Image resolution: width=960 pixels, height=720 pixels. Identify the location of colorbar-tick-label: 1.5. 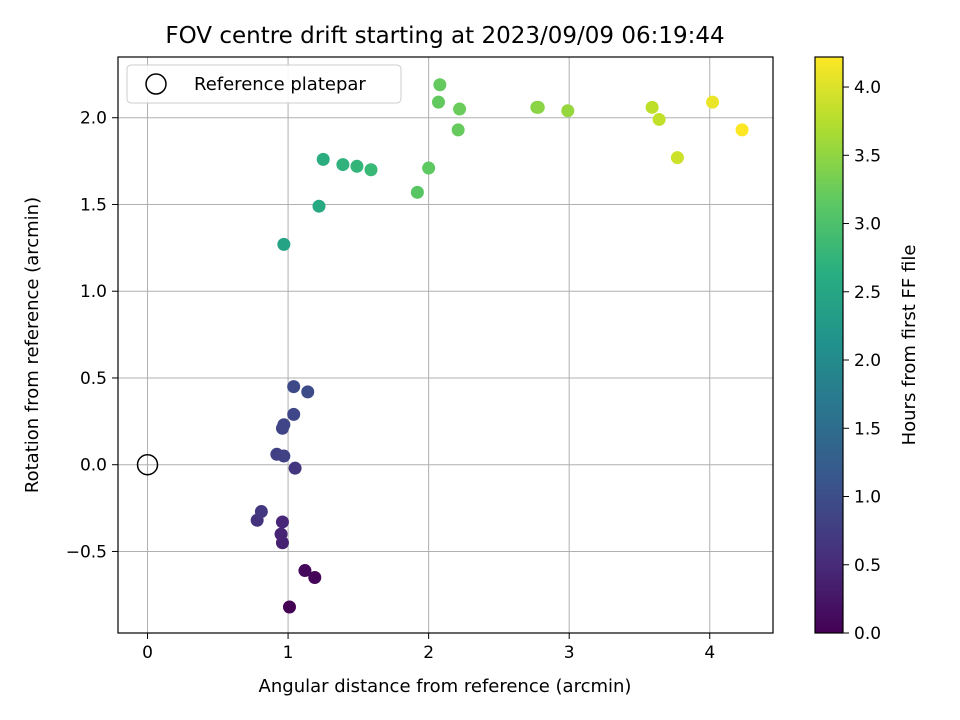
(867, 429).